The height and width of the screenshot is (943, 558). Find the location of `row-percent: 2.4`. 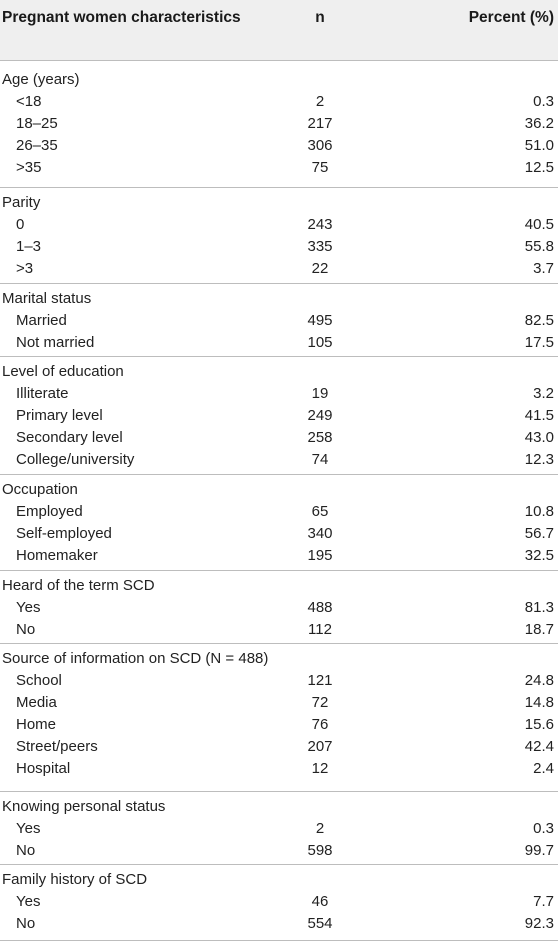

row-percent: 2.4 is located at coordinates (543, 768).